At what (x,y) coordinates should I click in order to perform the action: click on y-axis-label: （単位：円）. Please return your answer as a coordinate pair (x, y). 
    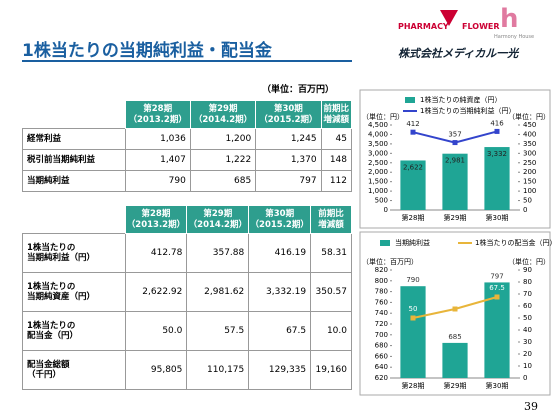
    Looking at the image, I should click on (383, 116).